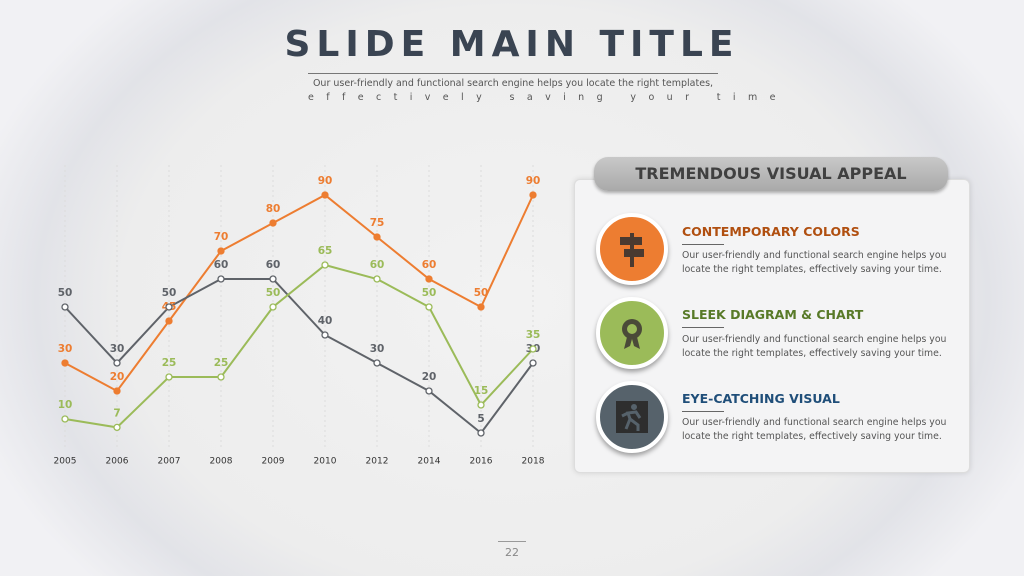 The height and width of the screenshot is (576, 1024). What do you see at coordinates (481, 462) in the screenshot?
I see `x-tick-label: 2016` at bounding box center [481, 462].